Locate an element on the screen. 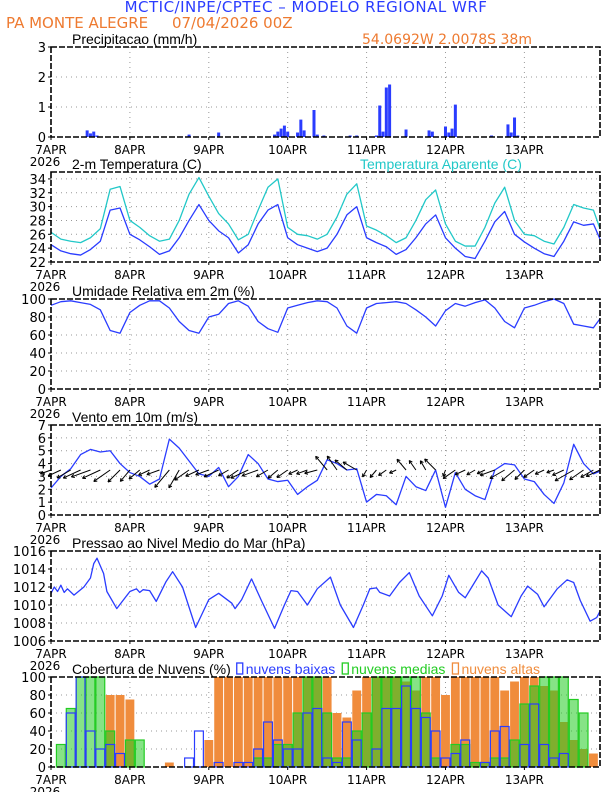 The width and height of the screenshot is (612, 792). y-tick-label: 5 is located at coordinates (42, 452).